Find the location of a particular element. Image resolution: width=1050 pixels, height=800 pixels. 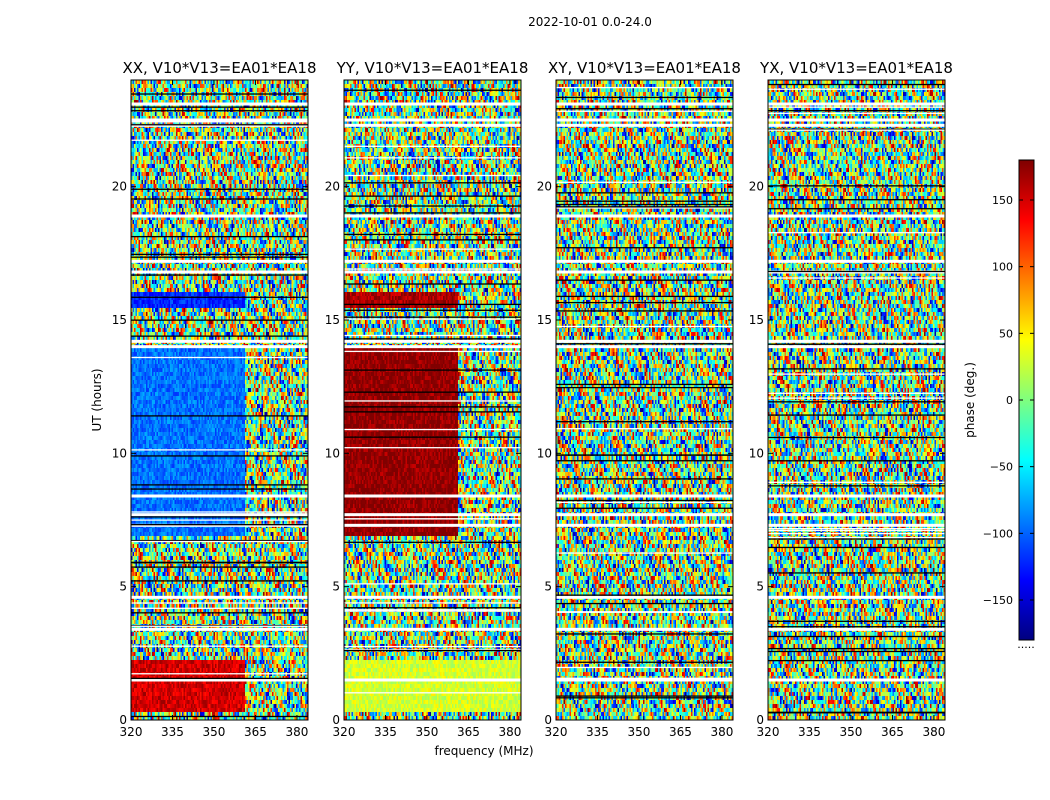

panel-1-title: XX, V10*V13=EA01*EA18 is located at coordinates (219, 68).